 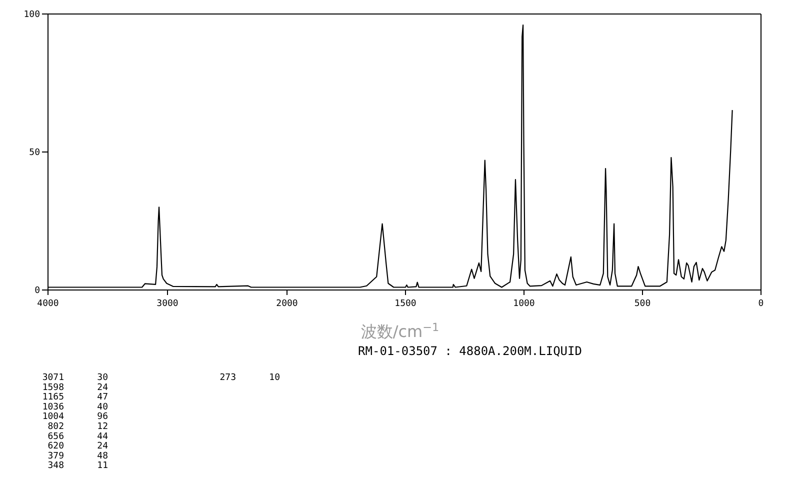 What do you see at coordinates (78, 437) in the screenshot?
I see `text: 656 44` at bounding box center [78, 437].